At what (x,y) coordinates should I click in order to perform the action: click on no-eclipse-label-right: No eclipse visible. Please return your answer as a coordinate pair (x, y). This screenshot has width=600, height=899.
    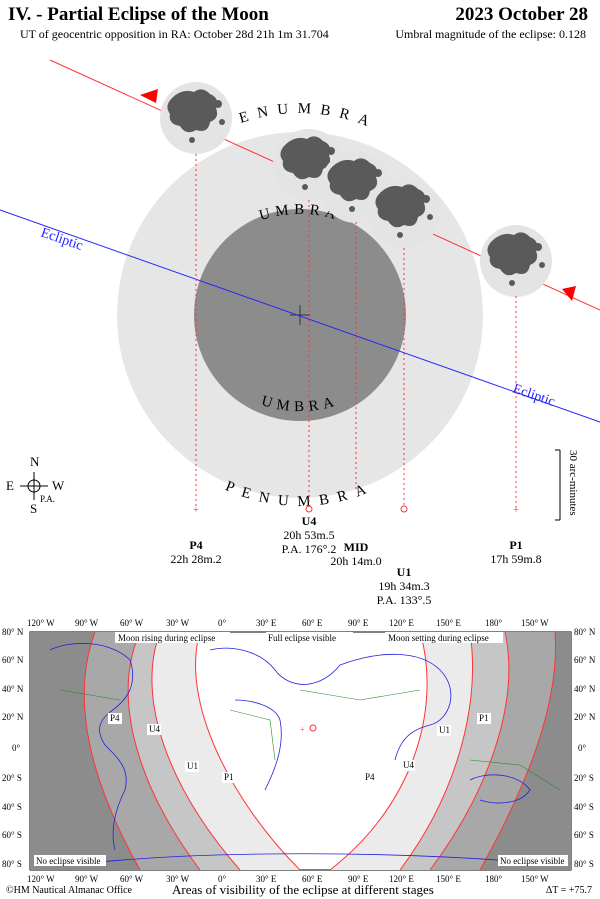
    Looking at the image, I should click on (532, 861).